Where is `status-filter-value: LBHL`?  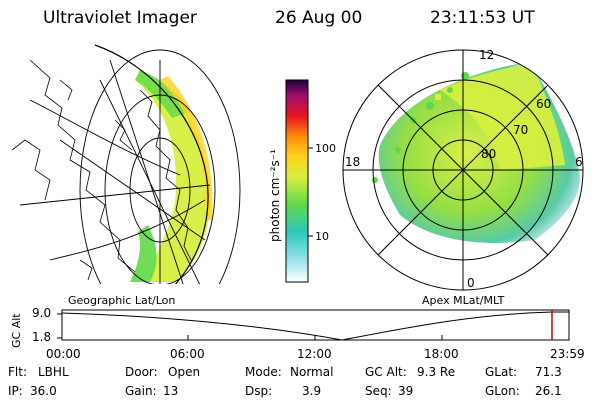
status-filter-value: LBHL is located at coordinates (53, 372).